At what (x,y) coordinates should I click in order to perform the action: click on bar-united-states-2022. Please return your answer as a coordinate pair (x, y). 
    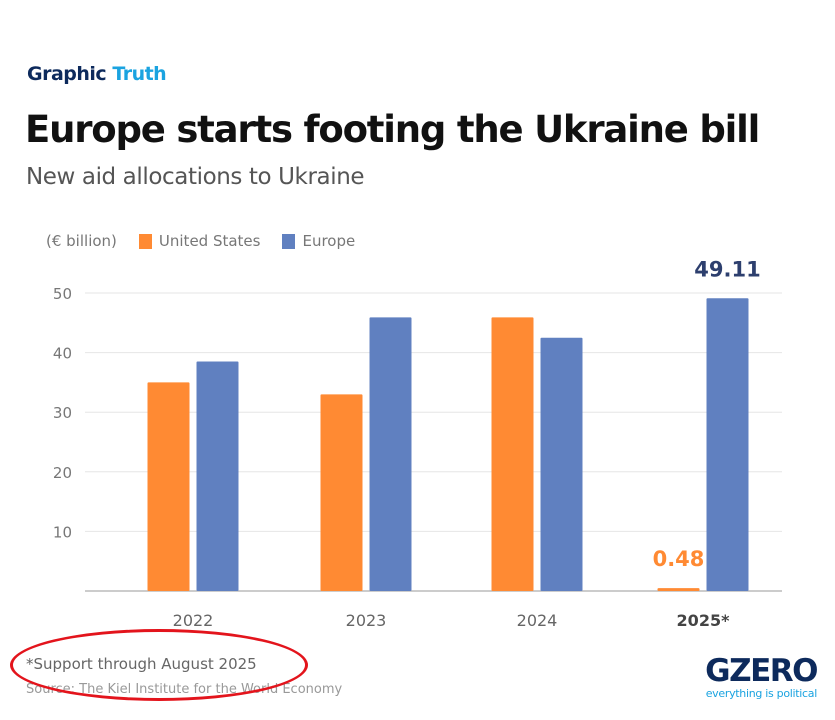
    Looking at the image, I should click on (168, 486).